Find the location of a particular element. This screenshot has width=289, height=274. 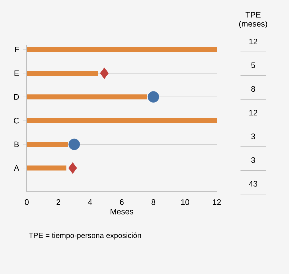

text: 5 is located at coordinates (254, 65).